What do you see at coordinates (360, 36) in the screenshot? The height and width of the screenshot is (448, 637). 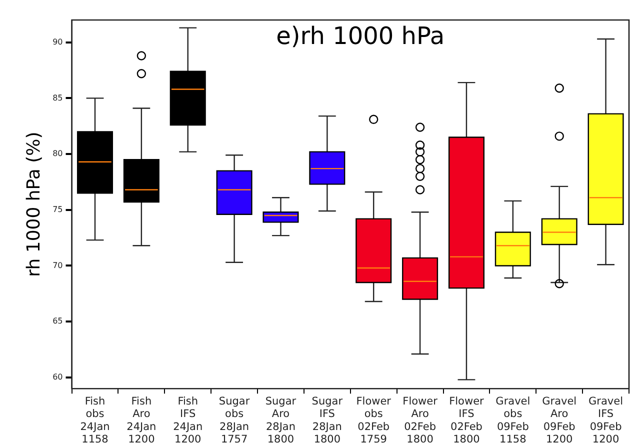 I see `chart-title: e)rh 1000 hPa` at bounding box center [360, 36].